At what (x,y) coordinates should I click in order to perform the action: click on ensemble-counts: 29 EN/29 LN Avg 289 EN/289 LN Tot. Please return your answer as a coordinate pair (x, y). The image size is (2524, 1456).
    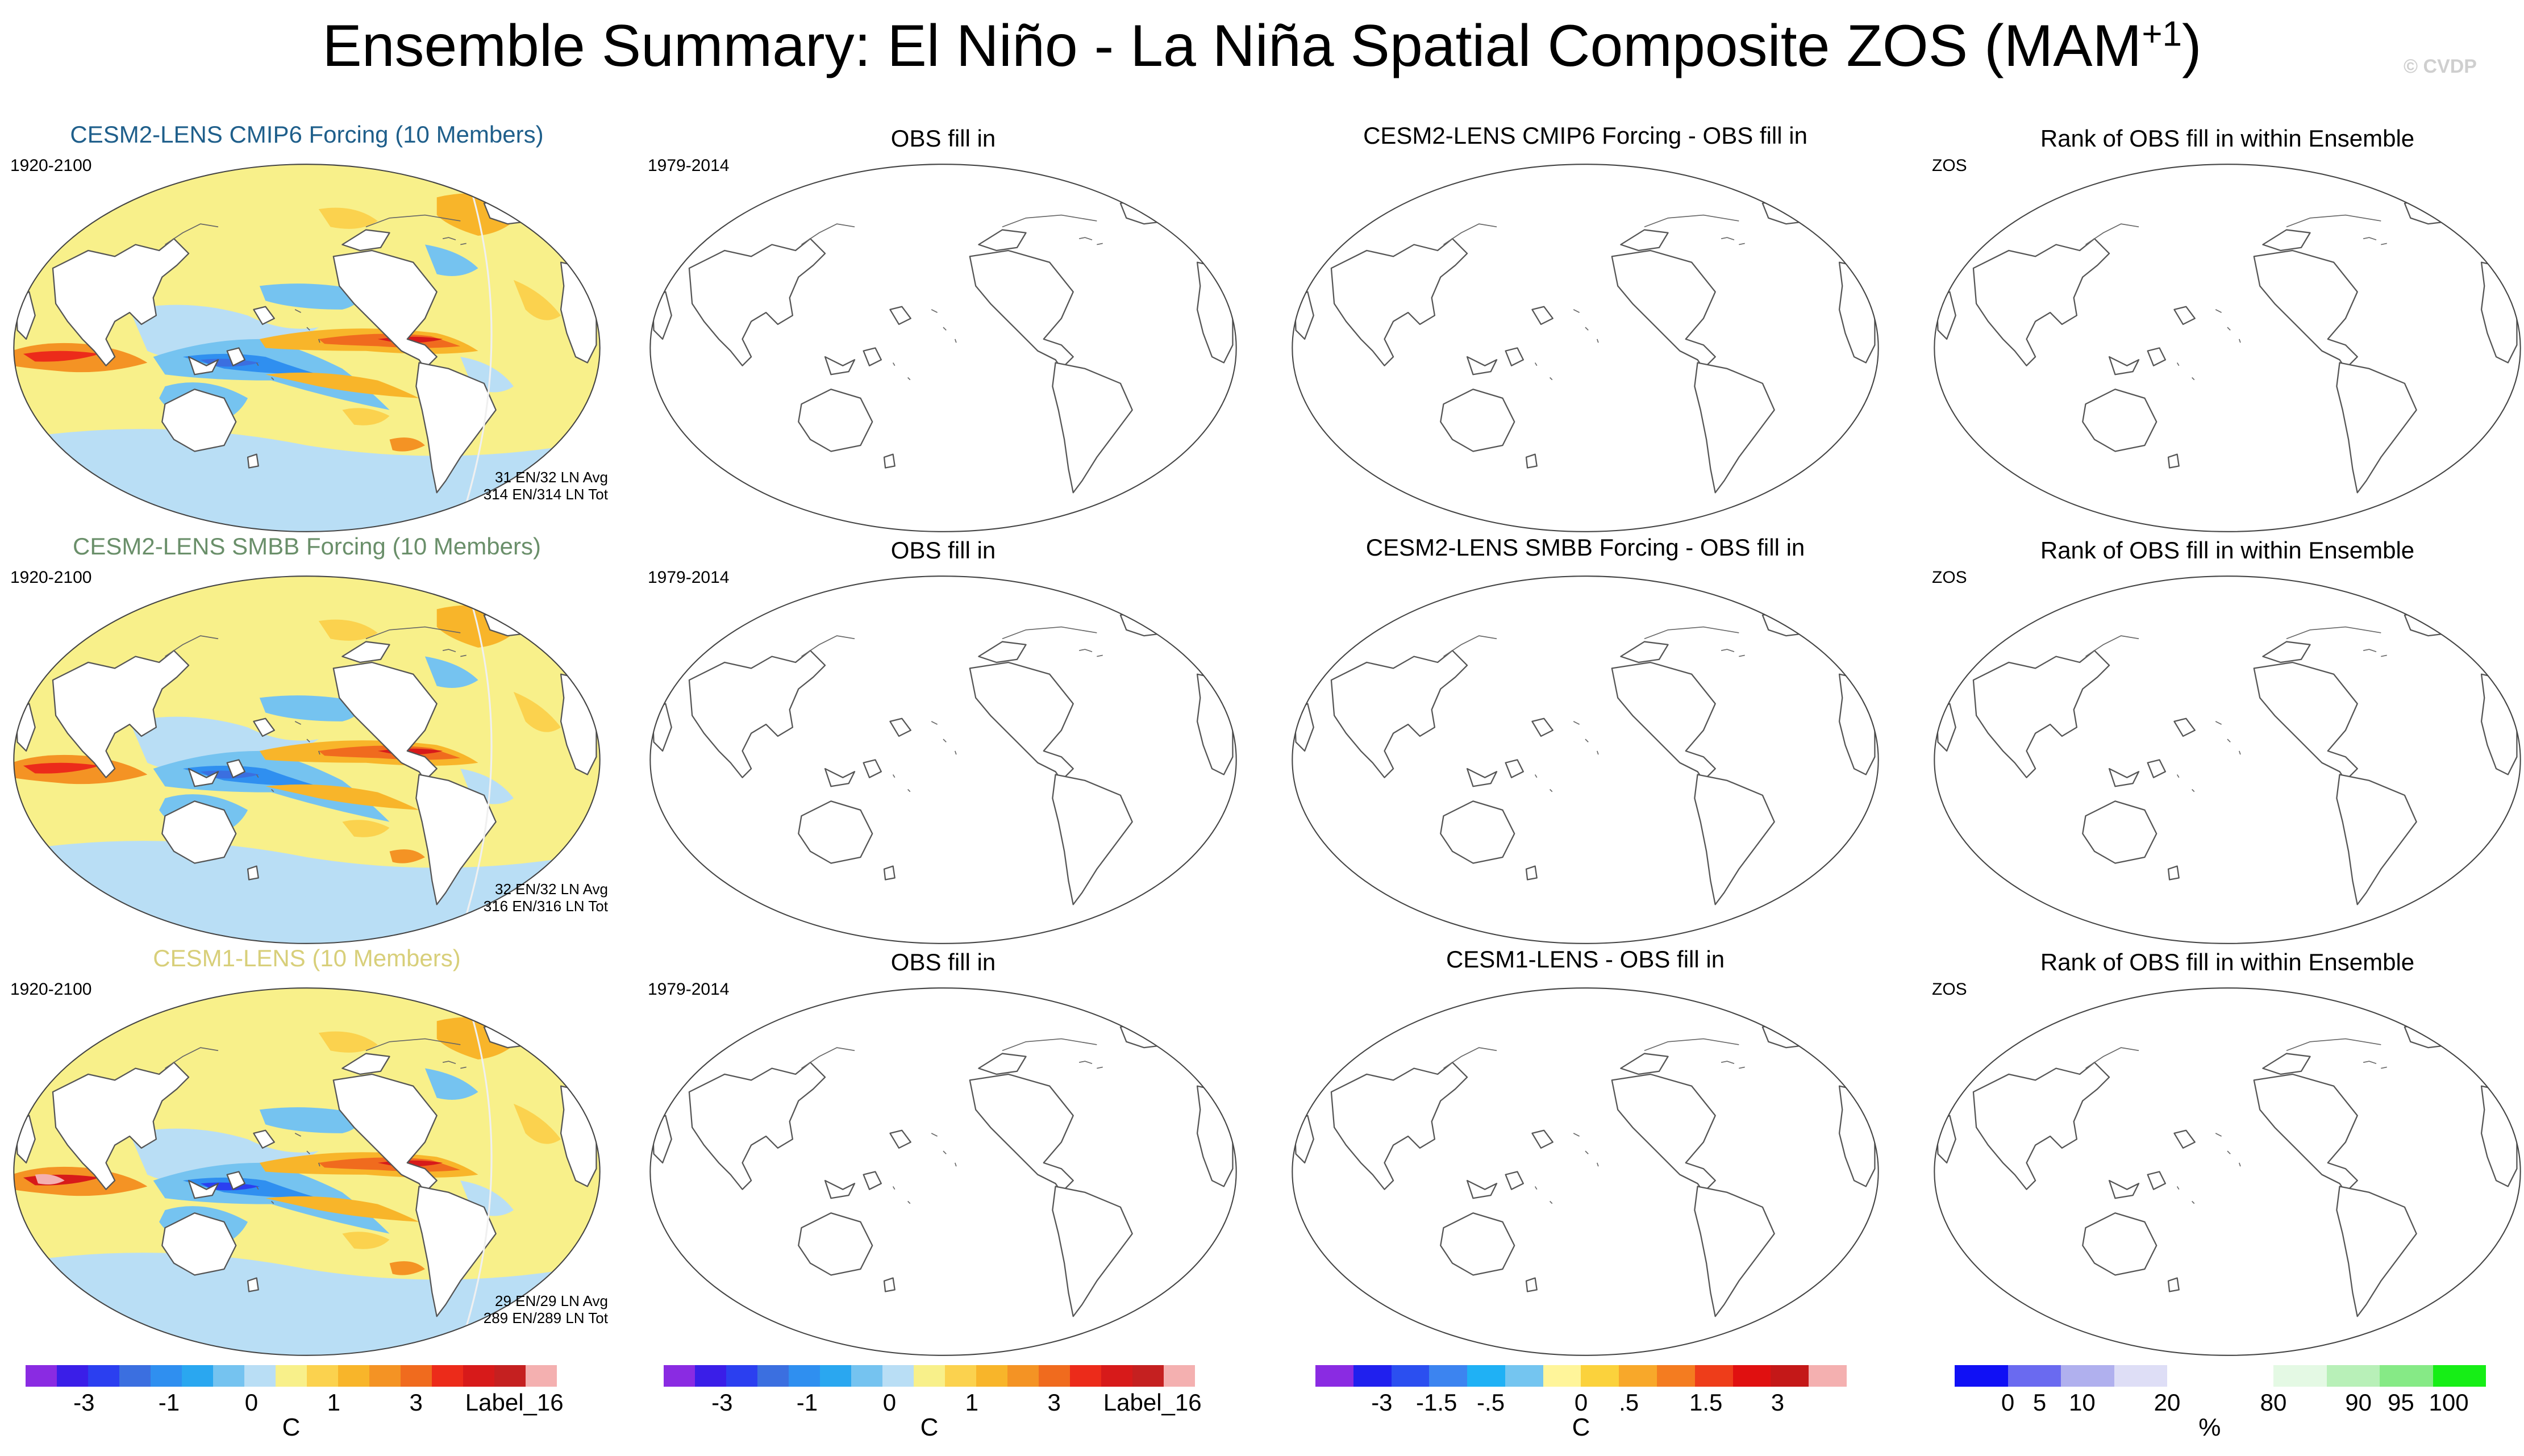
    Looking at the image, I should click on (483, 1309).